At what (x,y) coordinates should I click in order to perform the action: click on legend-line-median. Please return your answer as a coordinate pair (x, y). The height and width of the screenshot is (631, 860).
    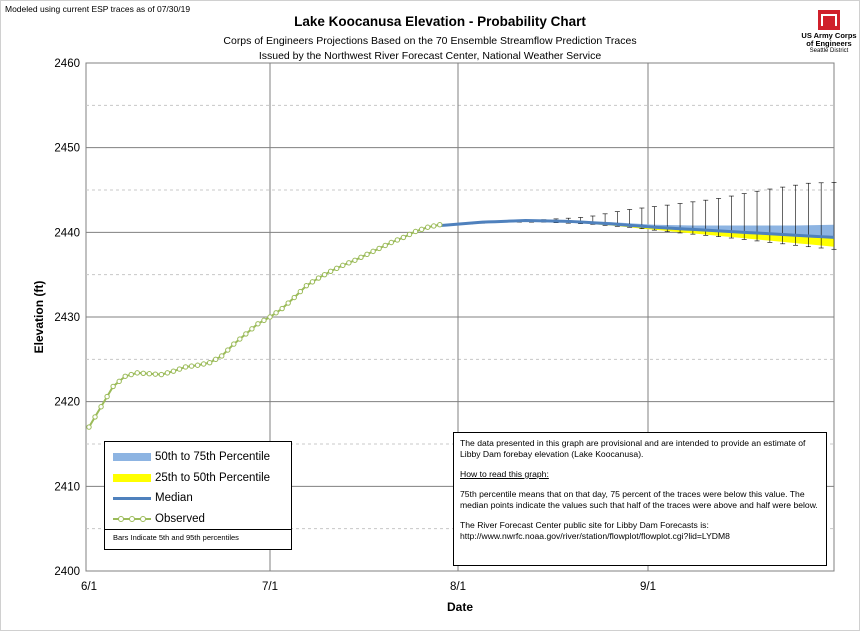
    Looking at the image, I should click on (132, 498).